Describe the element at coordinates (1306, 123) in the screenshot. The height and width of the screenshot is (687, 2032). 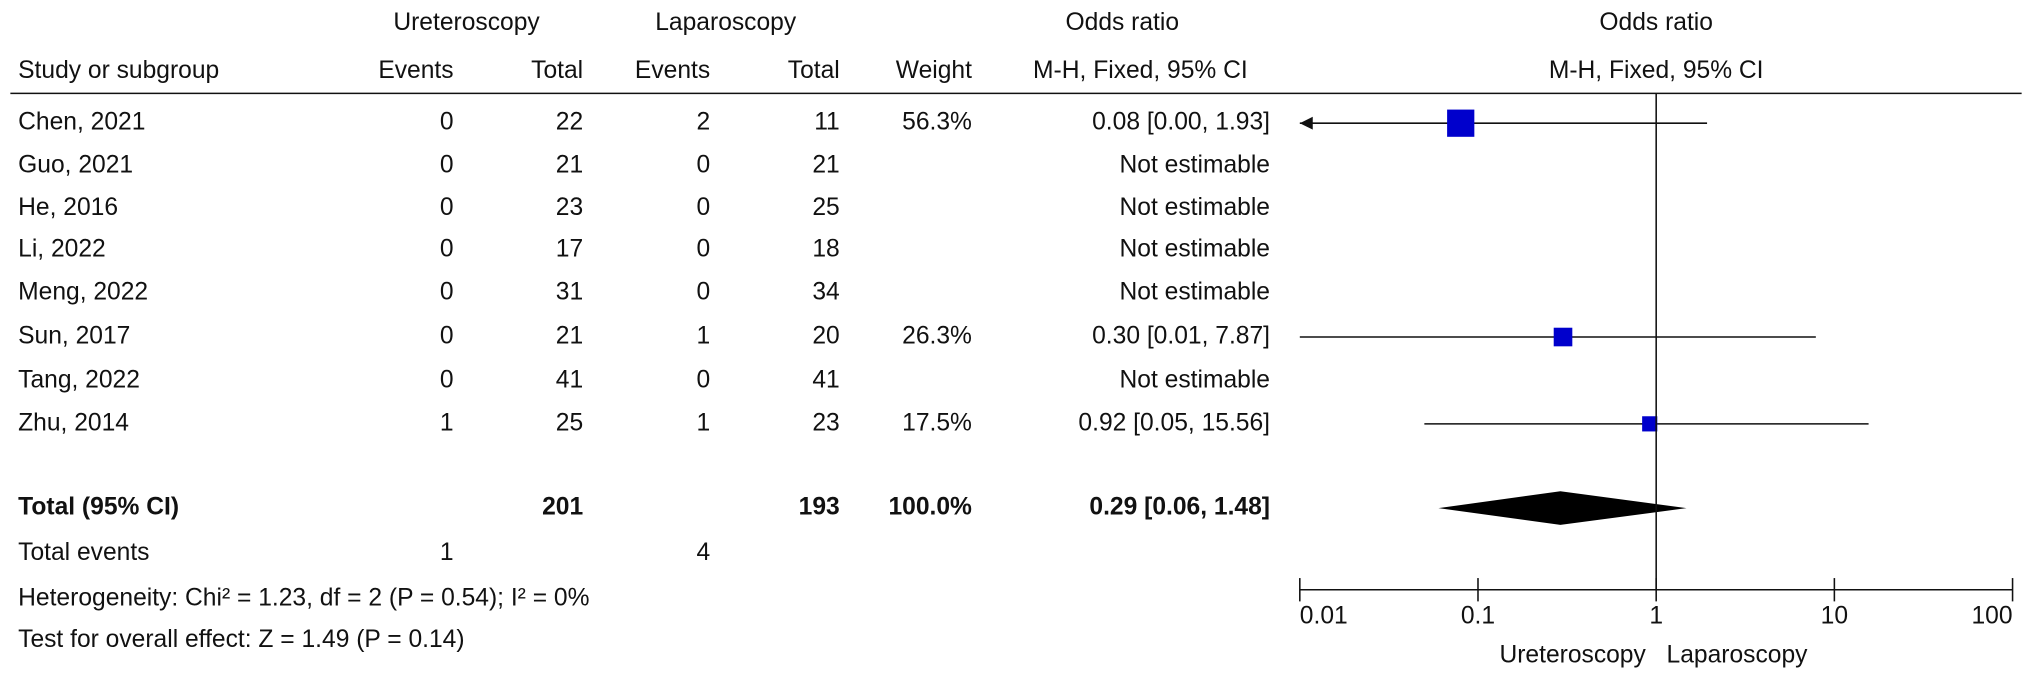
I see `ci-arrow` at that location.